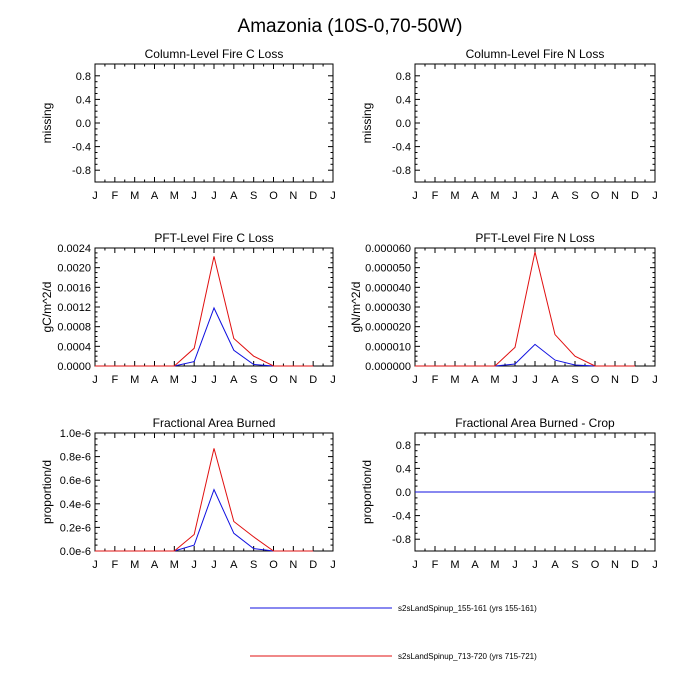 The image size is (700, 700). I want to click on legend-label-1: s2sLandSpinup_155-161 (yrs 155-161), so click(467, 608).